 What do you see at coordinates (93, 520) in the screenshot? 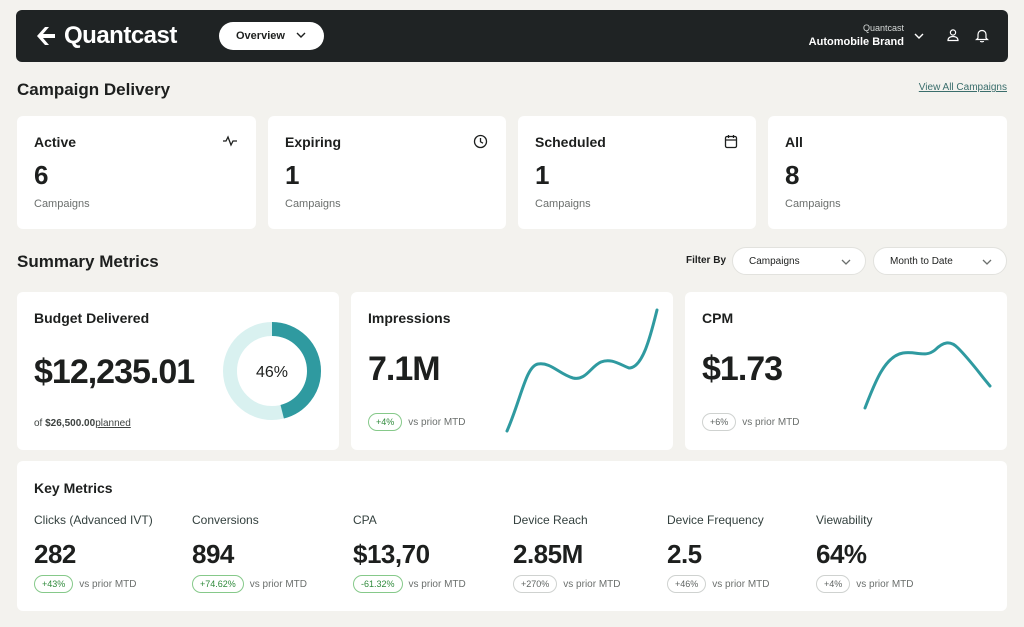
I see `metric-label: Clicks (Advanced IVT)` at bounding box center [93, 520].